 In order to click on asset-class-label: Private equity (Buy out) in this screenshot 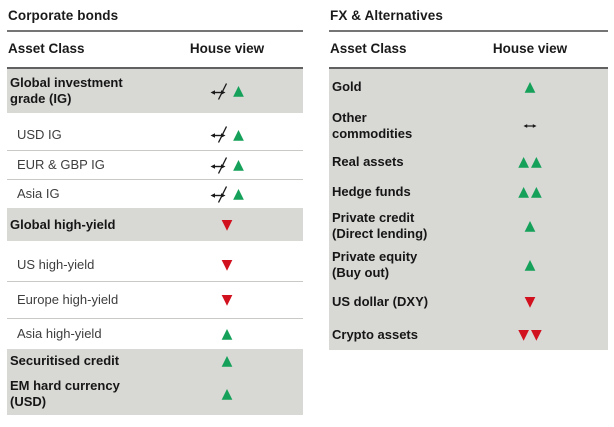, I will do `click(375, 264)`.